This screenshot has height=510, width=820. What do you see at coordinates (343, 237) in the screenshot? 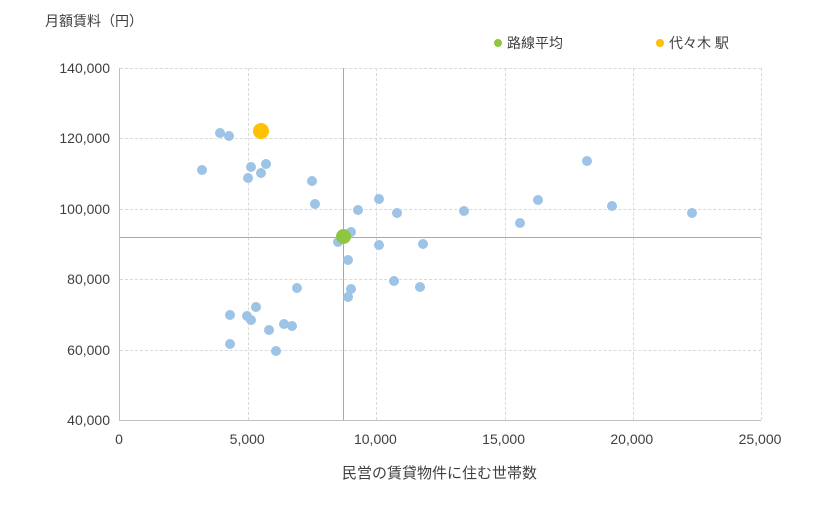
I see `route-average-data-point` at bounding box center [343, 237].